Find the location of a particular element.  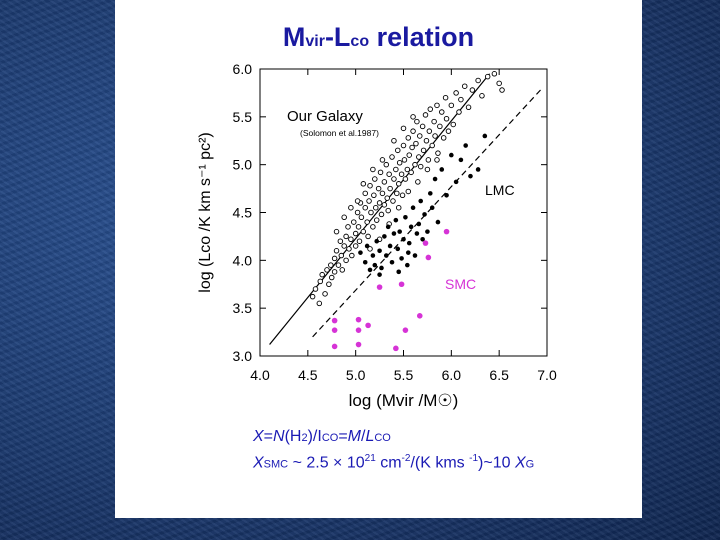

title-subscript: vir is located at coordinates (315, 41).